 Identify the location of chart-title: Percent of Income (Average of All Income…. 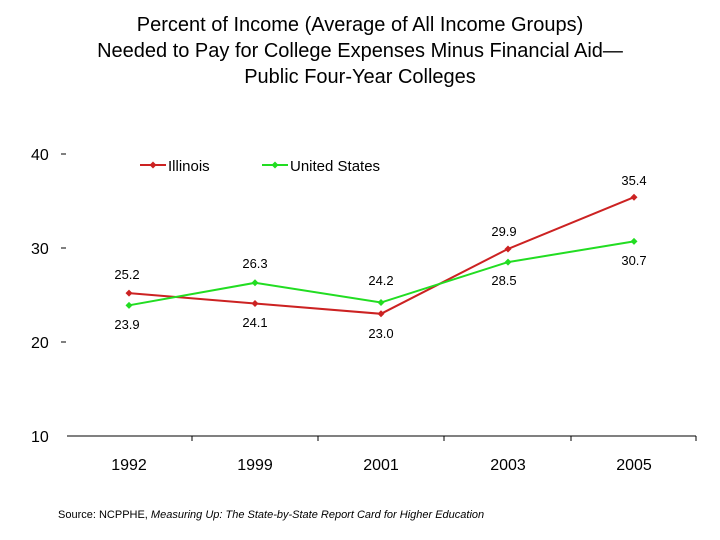
(360, 51).